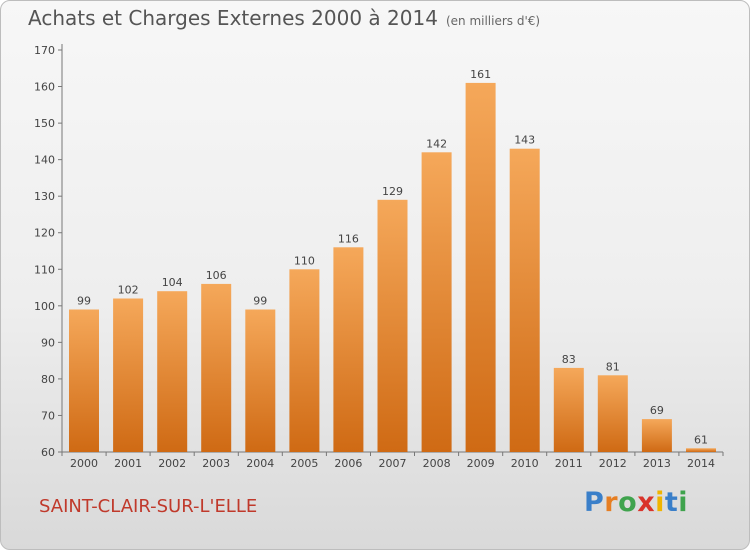 Image resolution: width=750 pixels, height=550 pixels. Describe the element at coordinates (172, 371) in the screenshot. I see `bar-2002` at that location.